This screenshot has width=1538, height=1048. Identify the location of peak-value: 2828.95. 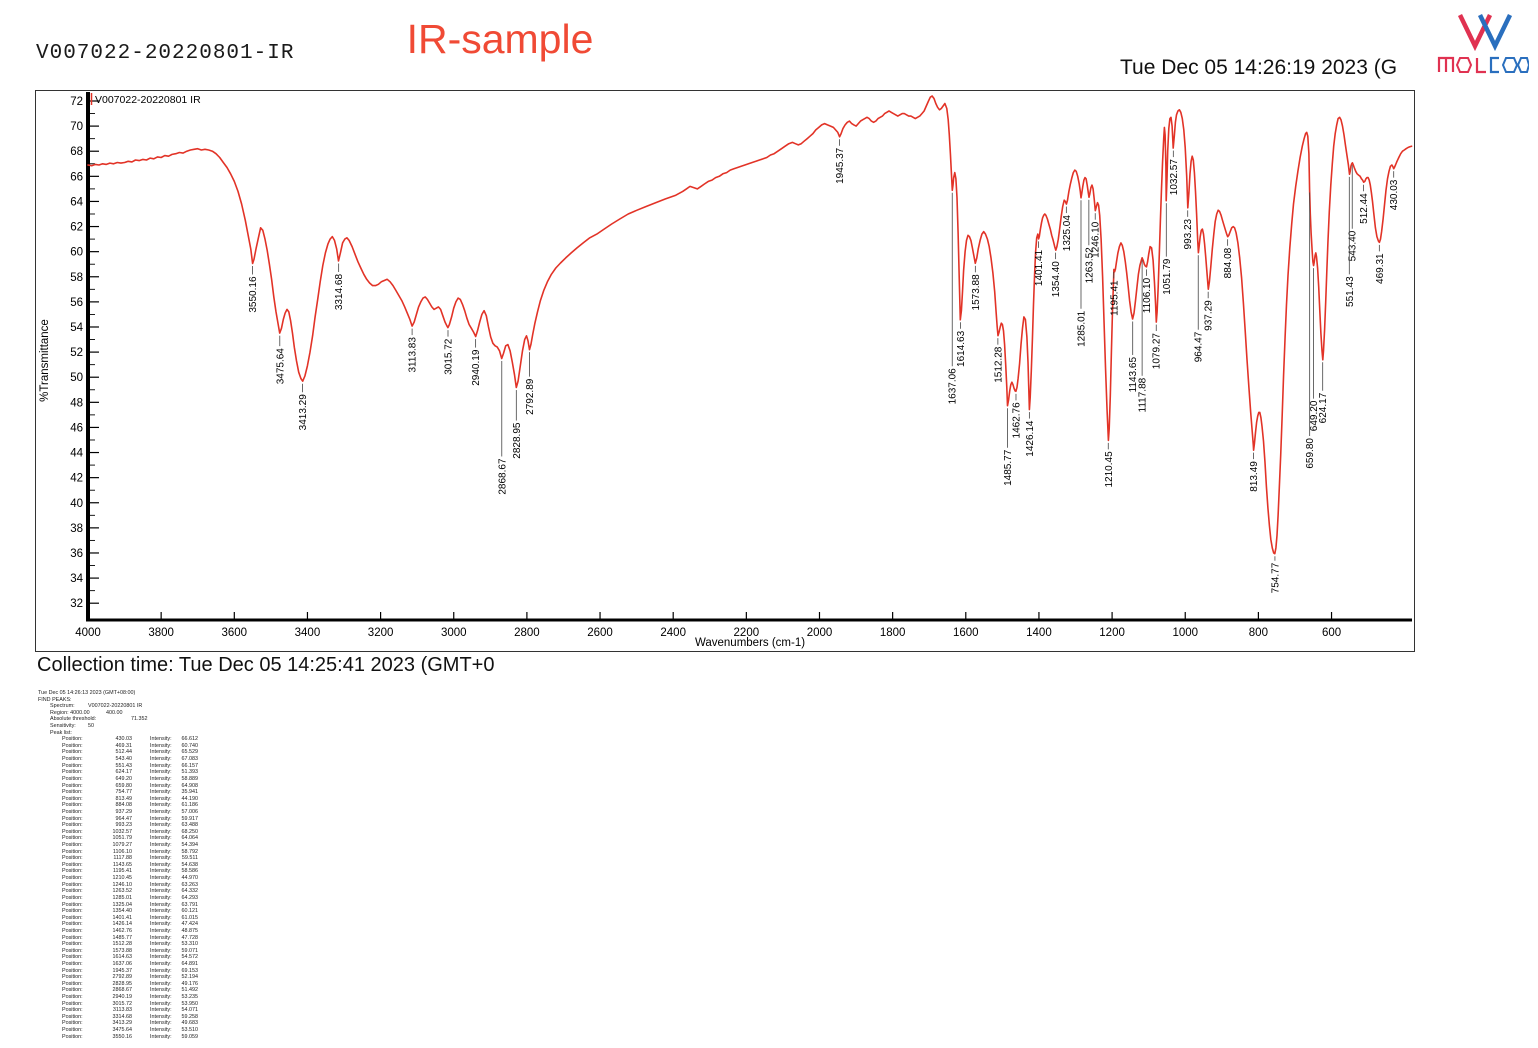
(122, 983).